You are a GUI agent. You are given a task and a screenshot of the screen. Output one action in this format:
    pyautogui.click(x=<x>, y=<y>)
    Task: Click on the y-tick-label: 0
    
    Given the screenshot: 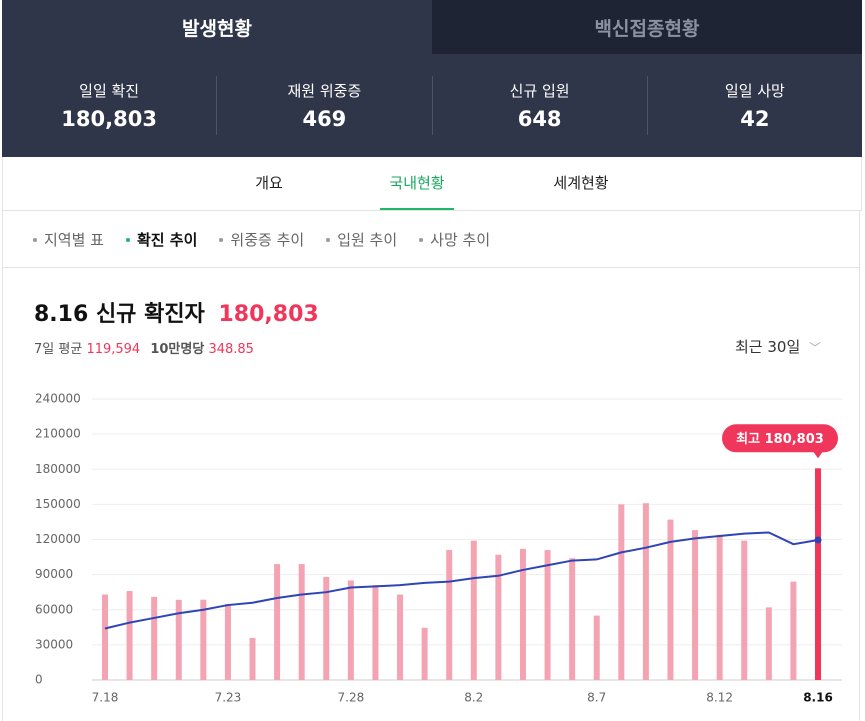 What is the action you would take?
    pyautogui.click(x=39, y=680)
    